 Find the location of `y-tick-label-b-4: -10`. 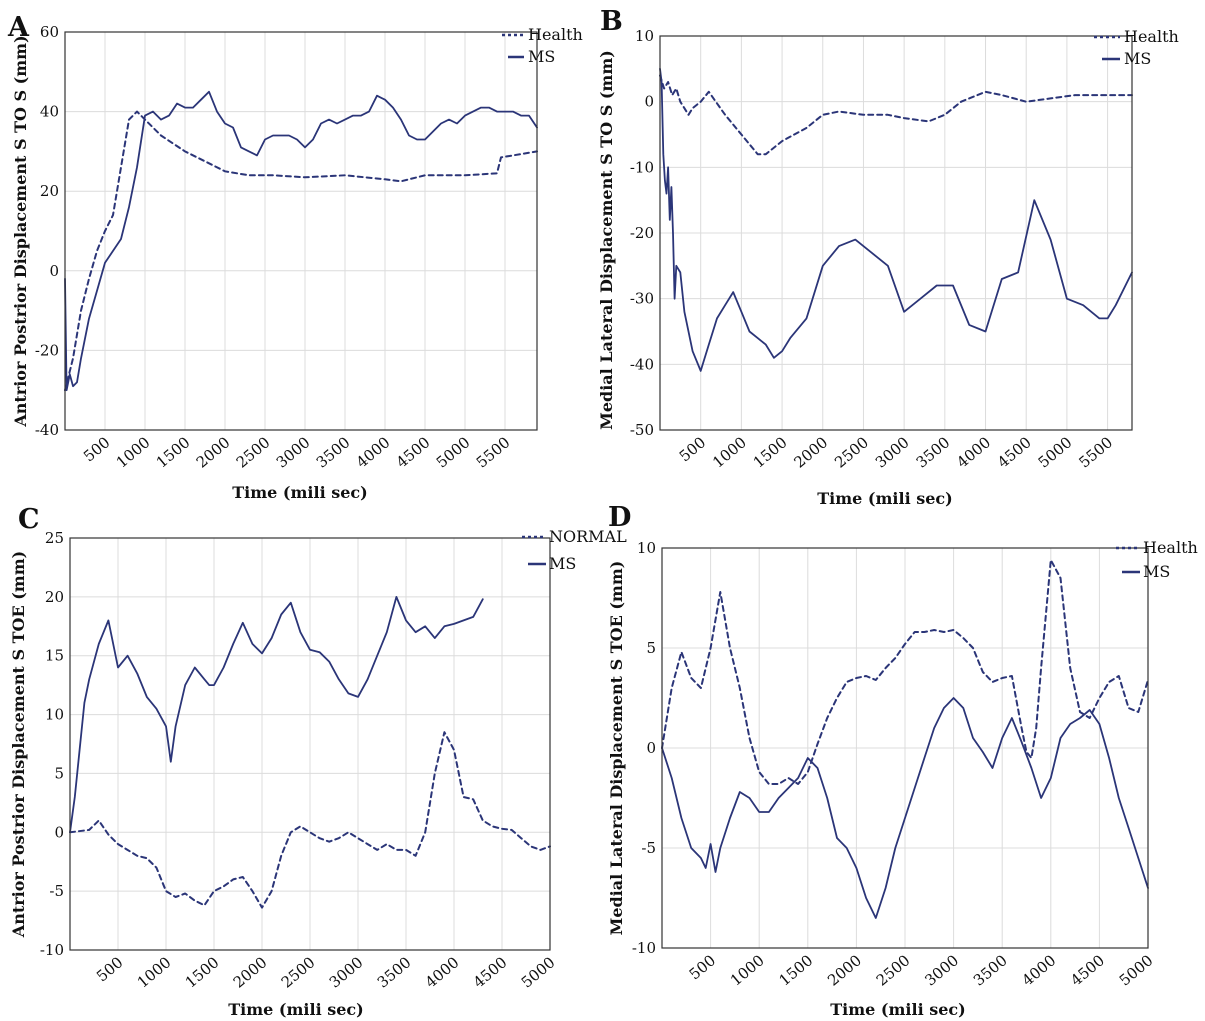

y-tick-label-b-4: -10 is located at coordinates (642, 167).